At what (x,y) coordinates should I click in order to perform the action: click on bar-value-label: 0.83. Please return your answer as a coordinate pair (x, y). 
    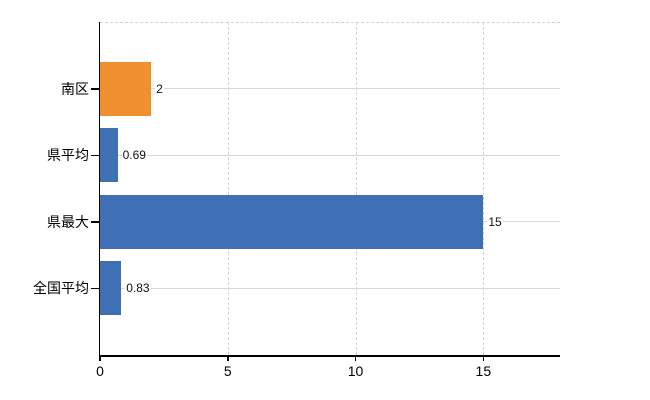
    Looking at the image, I should click on (138, 288).